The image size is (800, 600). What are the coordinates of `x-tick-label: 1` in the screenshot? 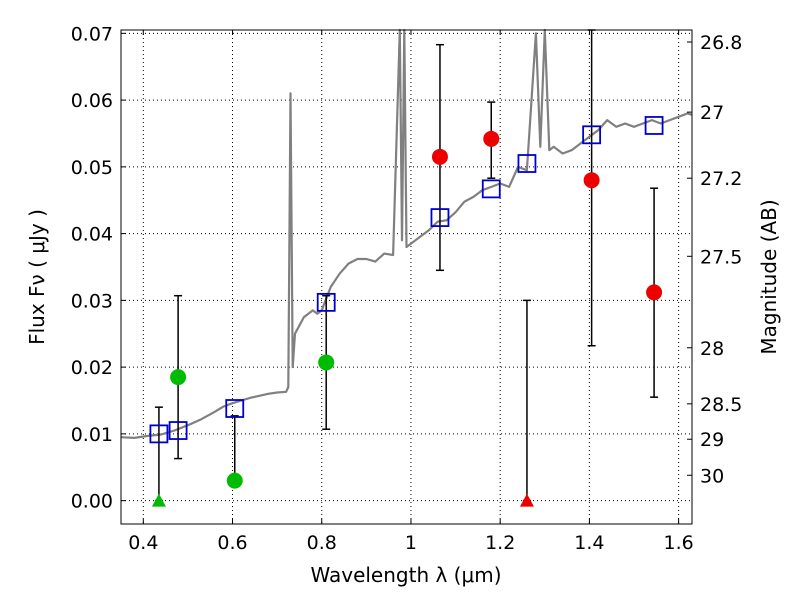 It's located at (411, 543).